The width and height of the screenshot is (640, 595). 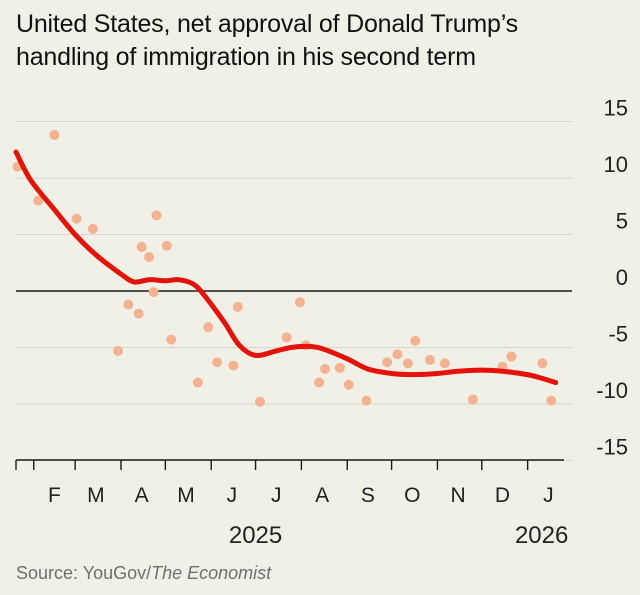 I want to click on y-tick-labels: 15 10 5 0 -5 -10 -15, so click(x=612, y=278).